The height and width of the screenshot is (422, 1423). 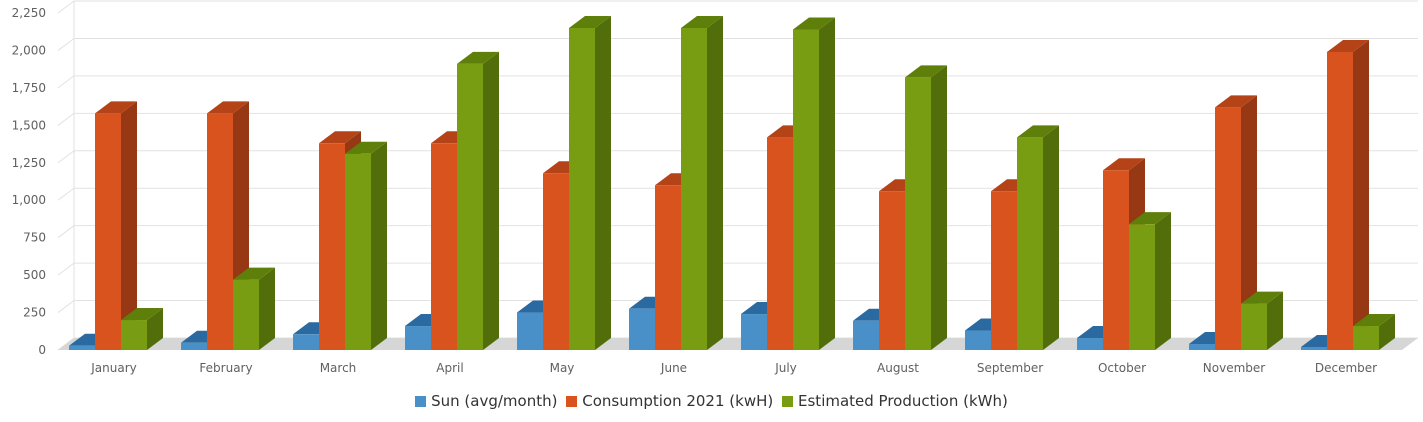 What do you see at coordinates (113, 368) in the screenshot?
I see `x-tick-label: January` at bounding box center [113, 368].